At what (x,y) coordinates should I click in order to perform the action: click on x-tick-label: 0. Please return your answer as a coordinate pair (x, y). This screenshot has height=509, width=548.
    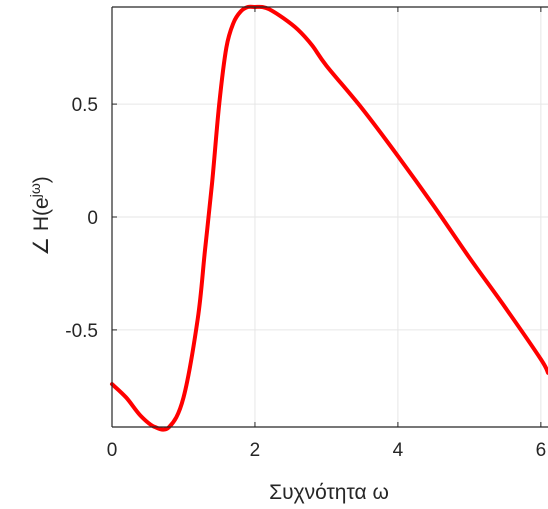
    Looking at the image, I should click on (112, 450).